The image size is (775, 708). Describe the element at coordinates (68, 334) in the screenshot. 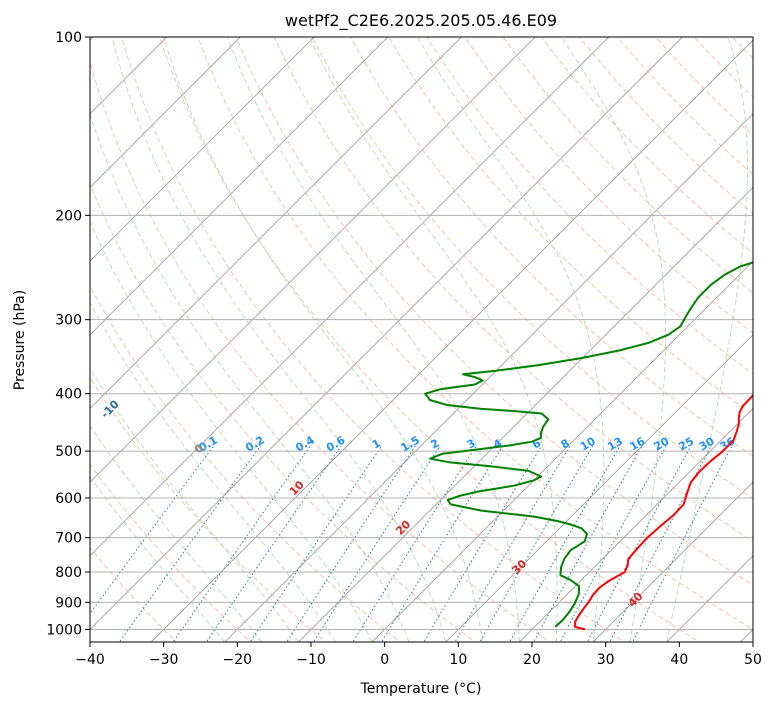

I see `y-axis: 100 200 300 400 500 600 700 800 900 1000` at that location.